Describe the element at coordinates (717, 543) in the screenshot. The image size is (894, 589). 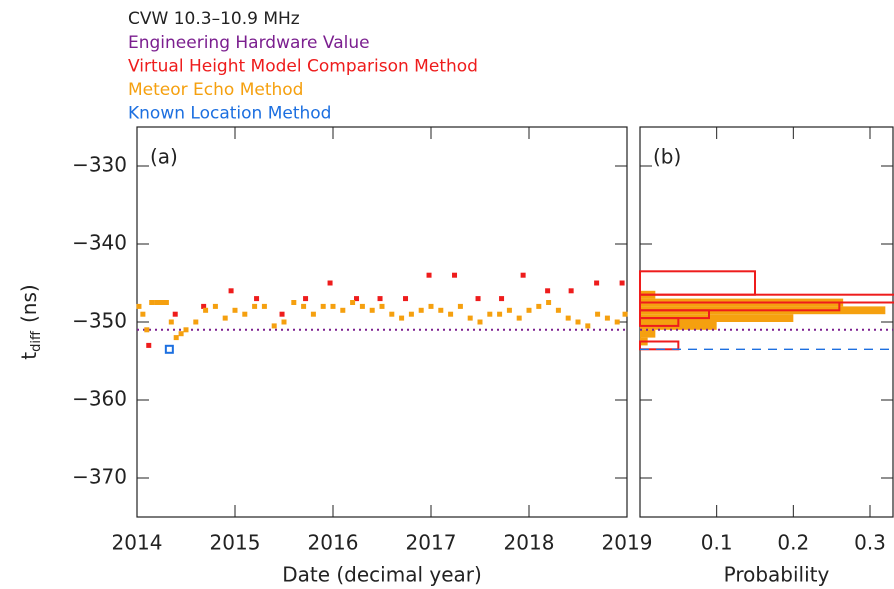
I see `x-tick-label: 0.1` at that location.